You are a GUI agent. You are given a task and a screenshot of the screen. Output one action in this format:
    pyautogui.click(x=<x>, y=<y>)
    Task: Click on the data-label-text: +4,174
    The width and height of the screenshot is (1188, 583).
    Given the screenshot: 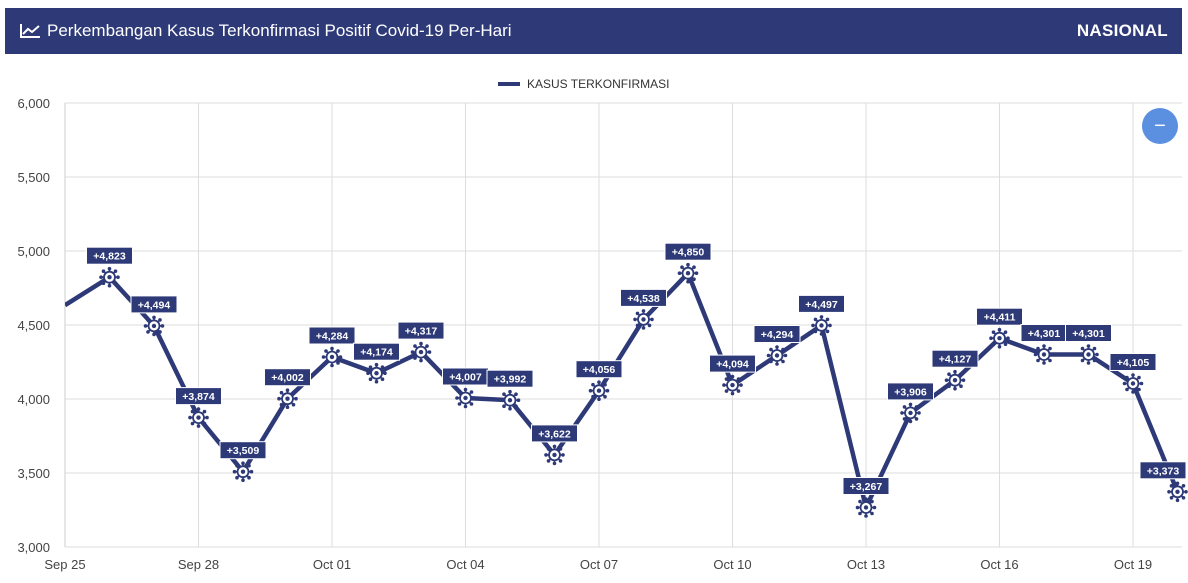 What is the action you would take?
    pyautogui.click(x=376, y=353)
    